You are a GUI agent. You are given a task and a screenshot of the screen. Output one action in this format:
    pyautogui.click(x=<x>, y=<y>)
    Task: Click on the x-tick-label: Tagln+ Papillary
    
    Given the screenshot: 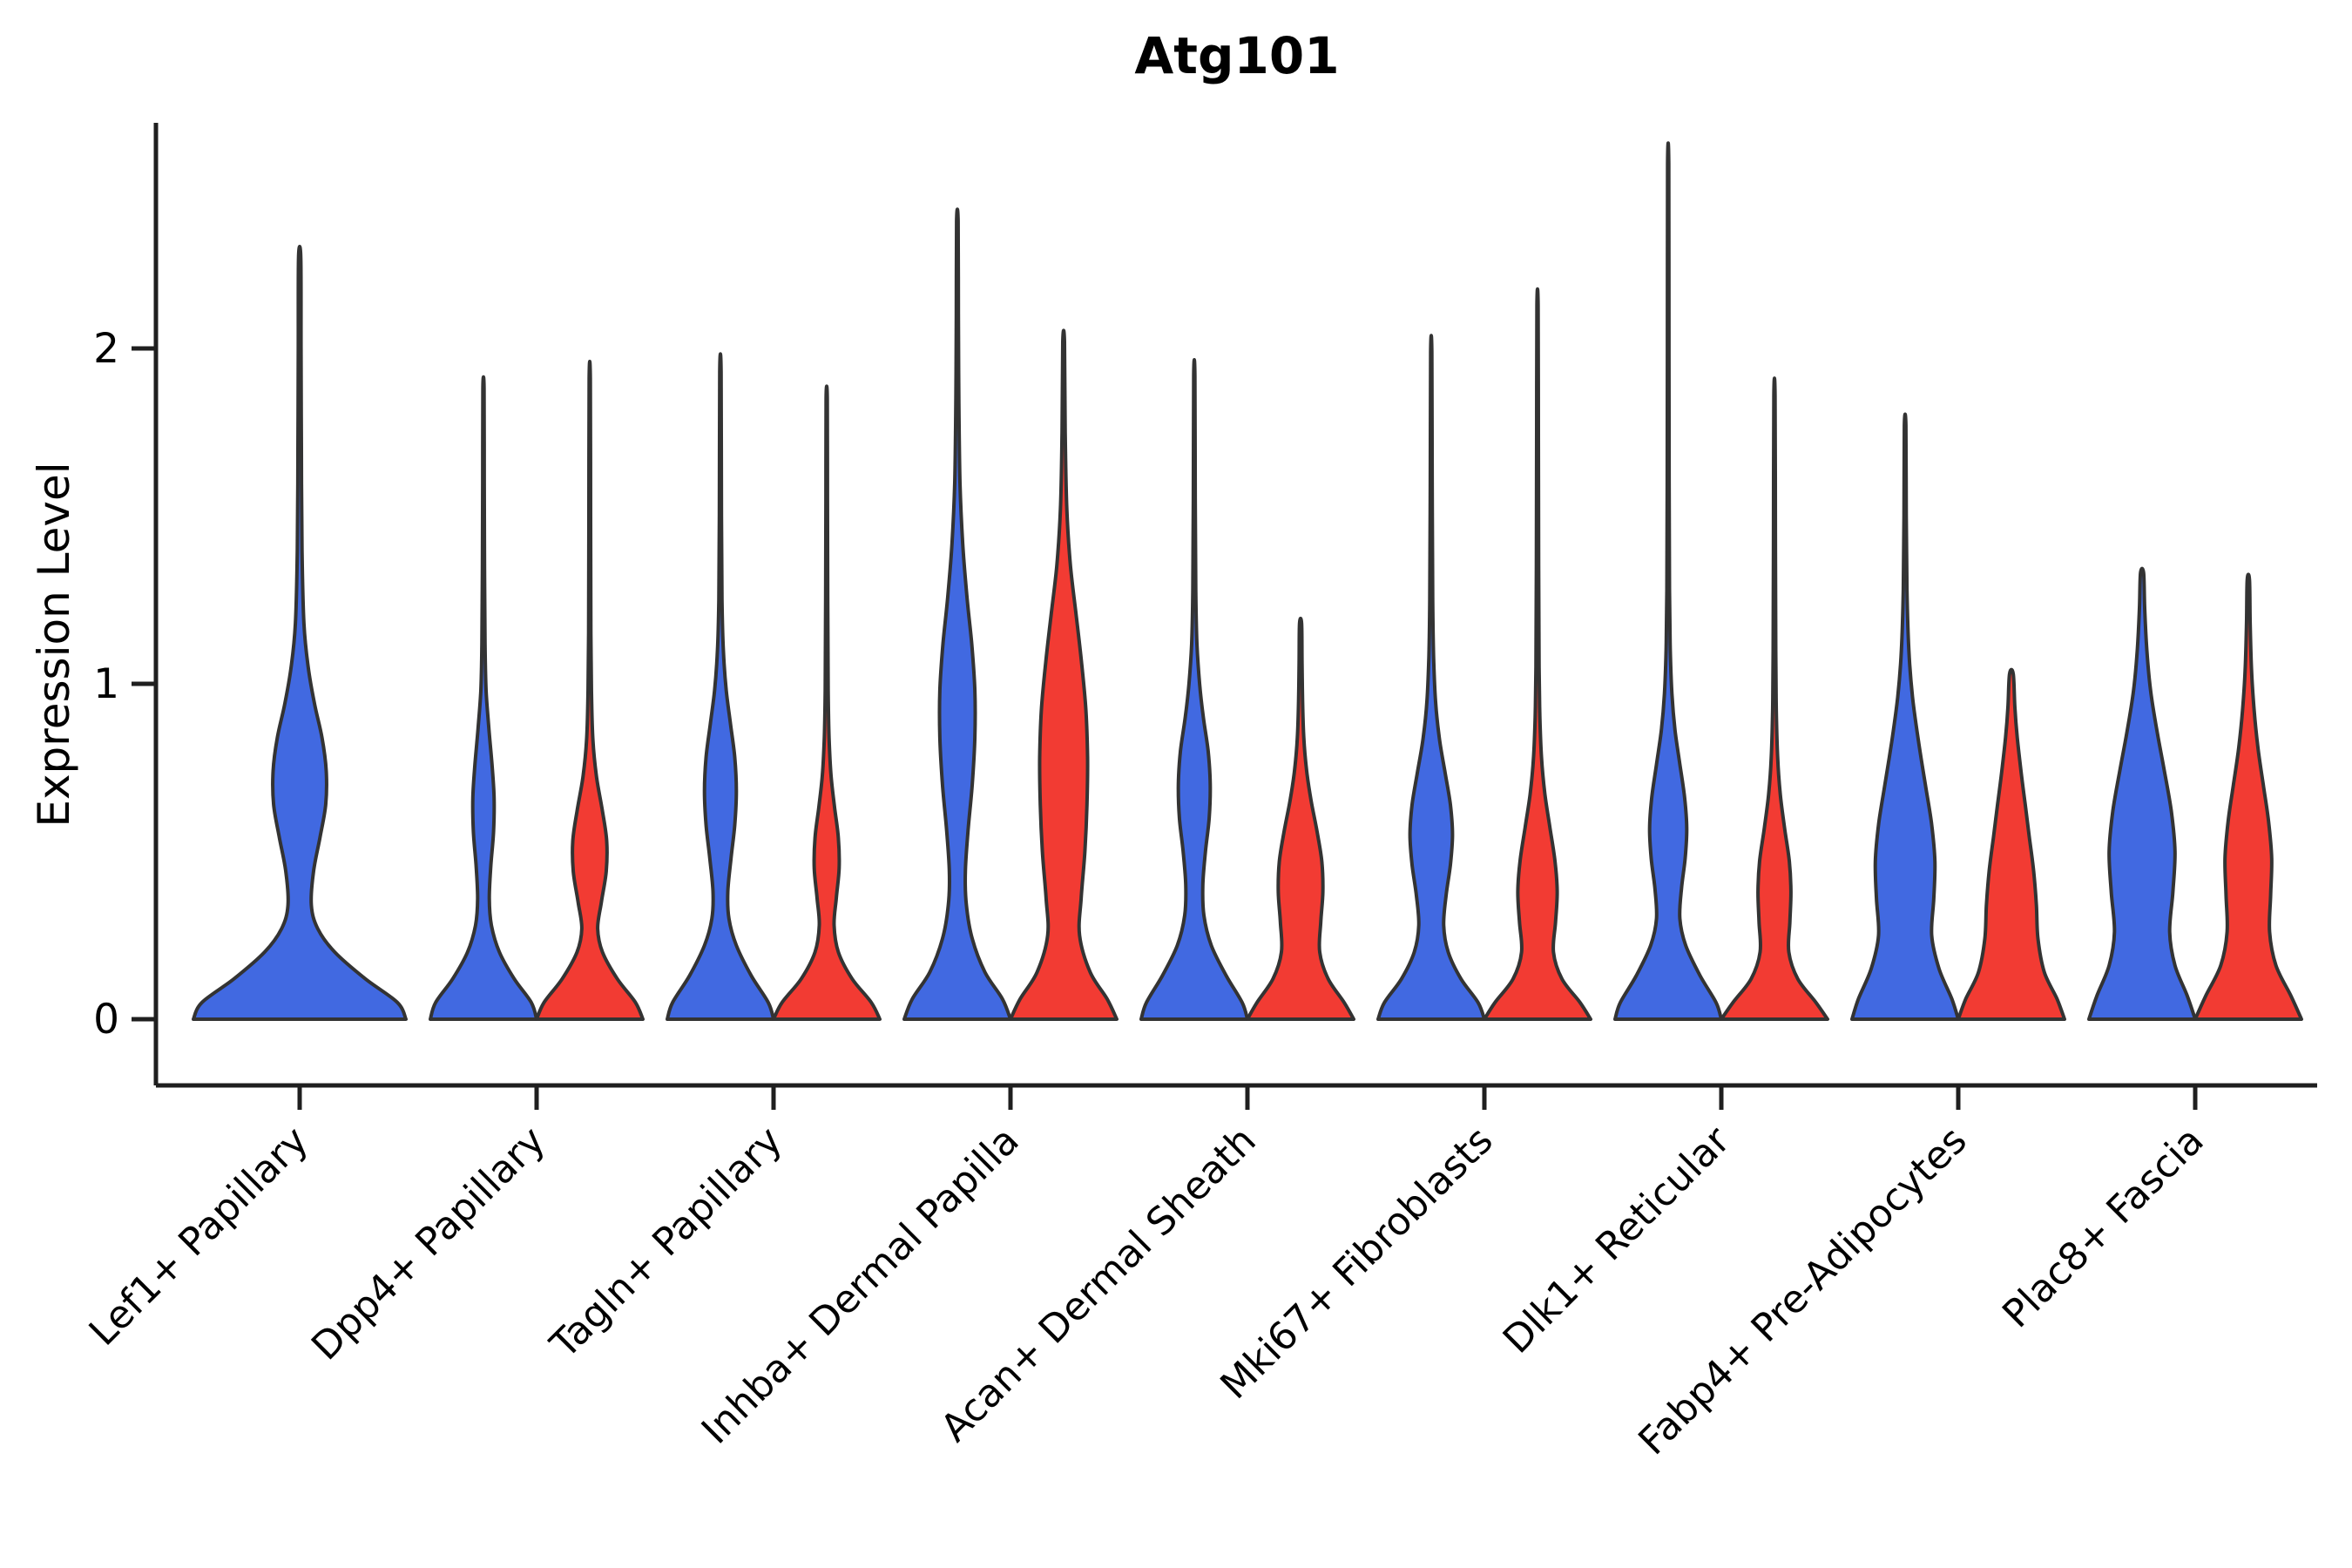 What is the action you would take?
    pyautogui.click(x=667, y=1243)
    